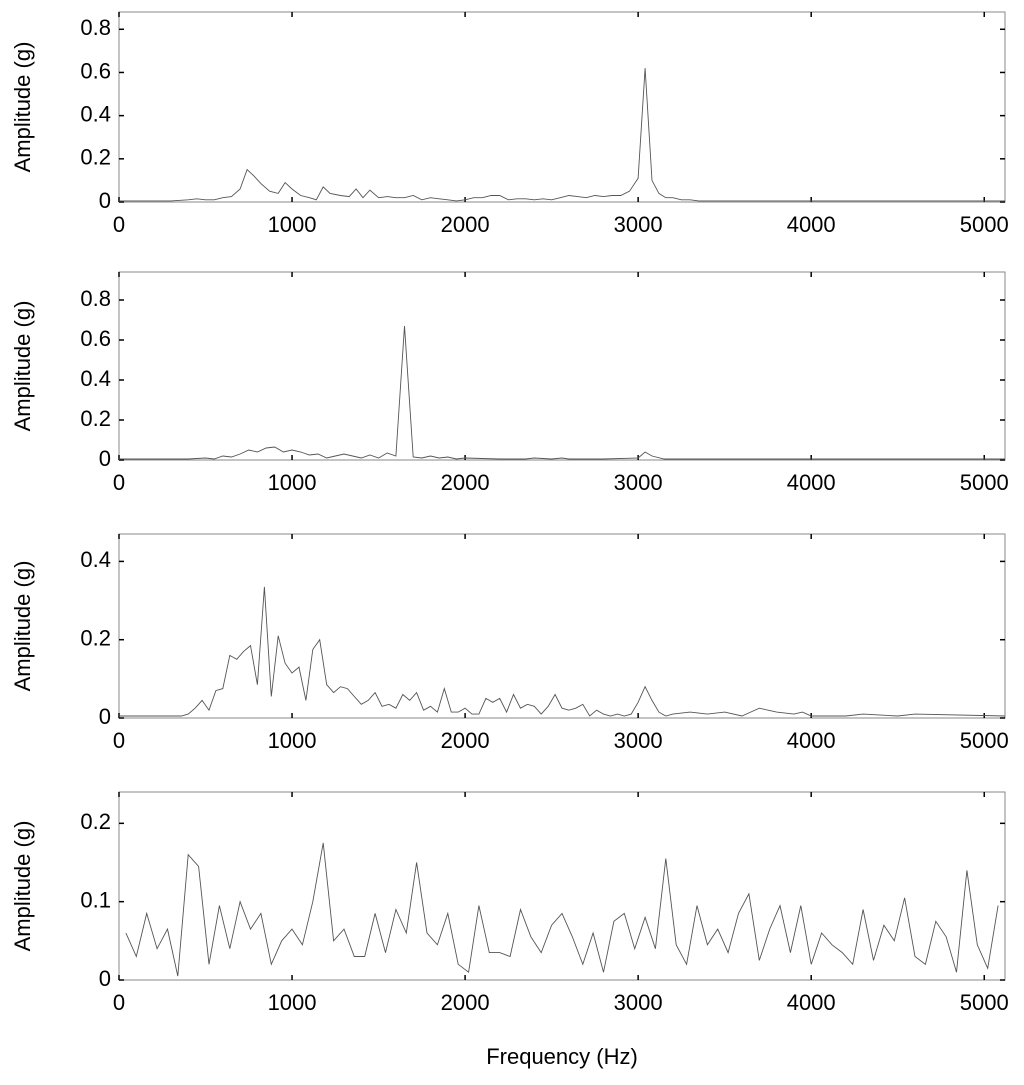 The width and height of the screenshot is (1024, 1085). What do you see at coordinates (562, 1056) in the screenshot?
I see `x-axis-label: Frequency (Hz)` at bounding box center [562, 1056].